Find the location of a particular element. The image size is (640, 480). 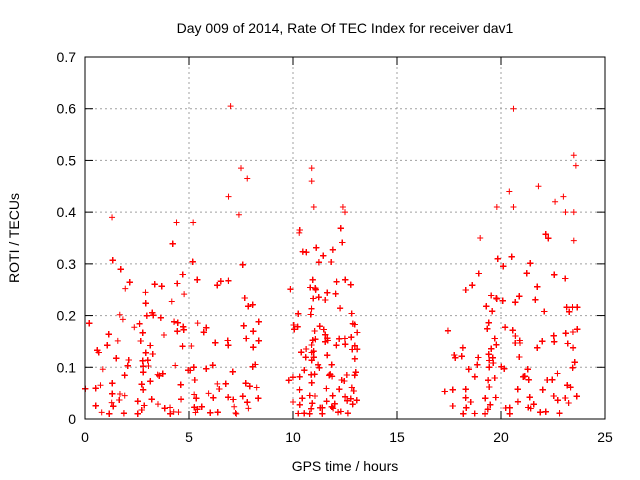

x-tick-label: 20 is located at coordinates (501, 437).